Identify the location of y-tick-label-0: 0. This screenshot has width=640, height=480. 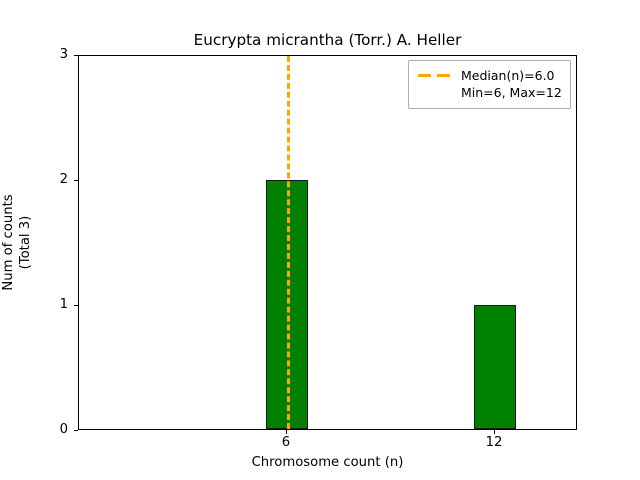
(63, 429).